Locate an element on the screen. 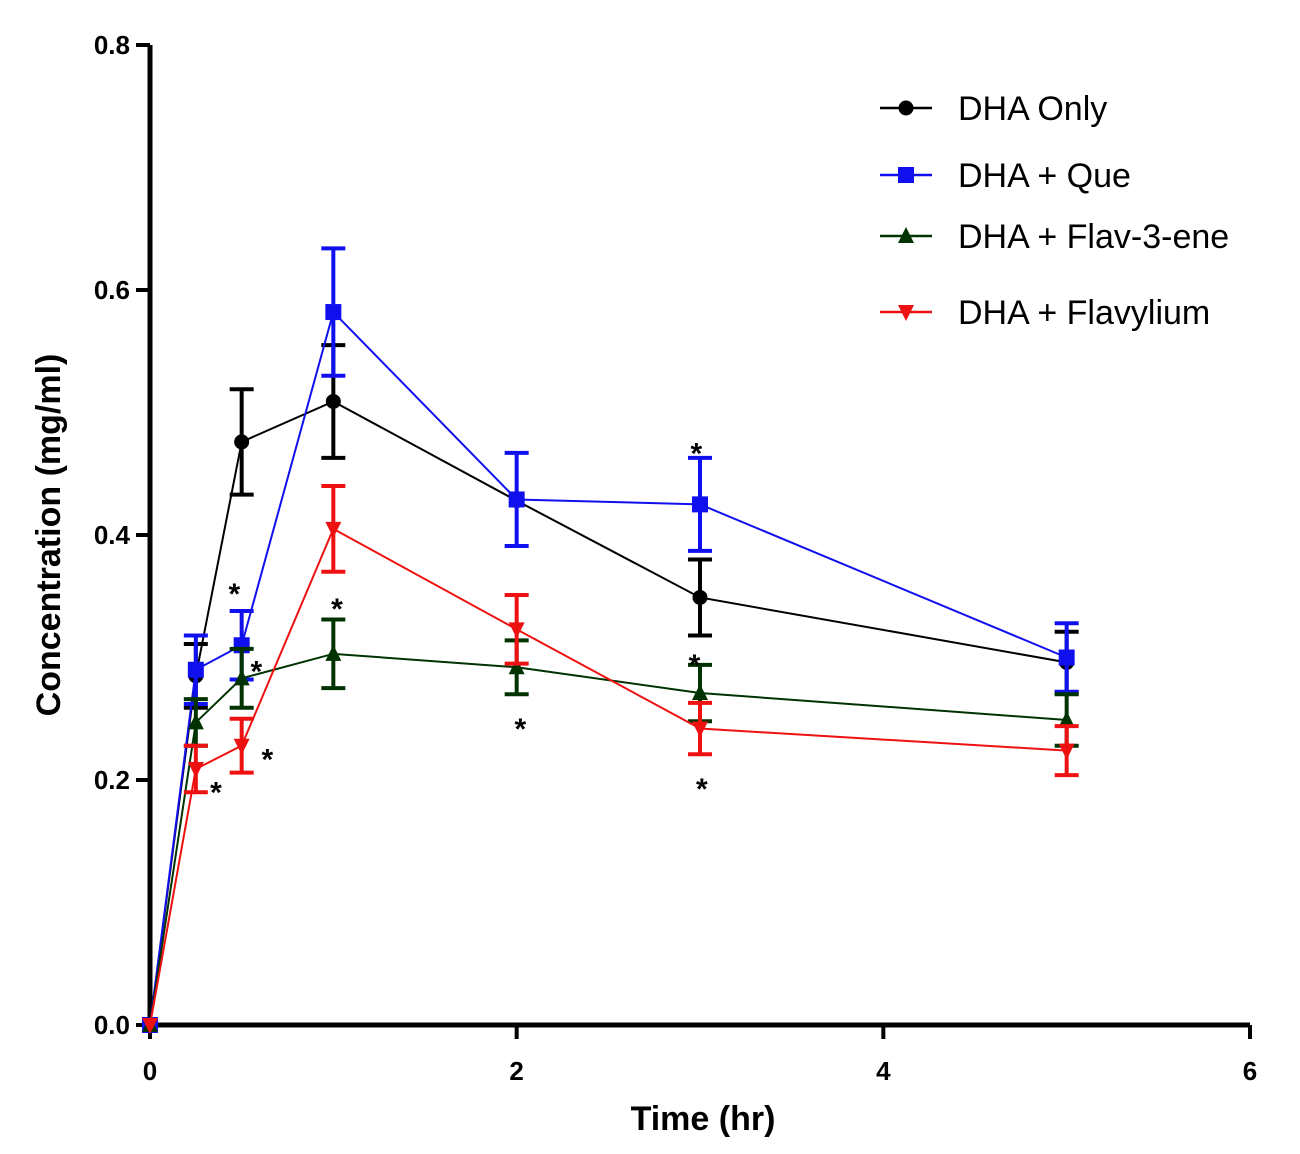  legend-label: DHA + Que is located at coordinates (1044, 176).